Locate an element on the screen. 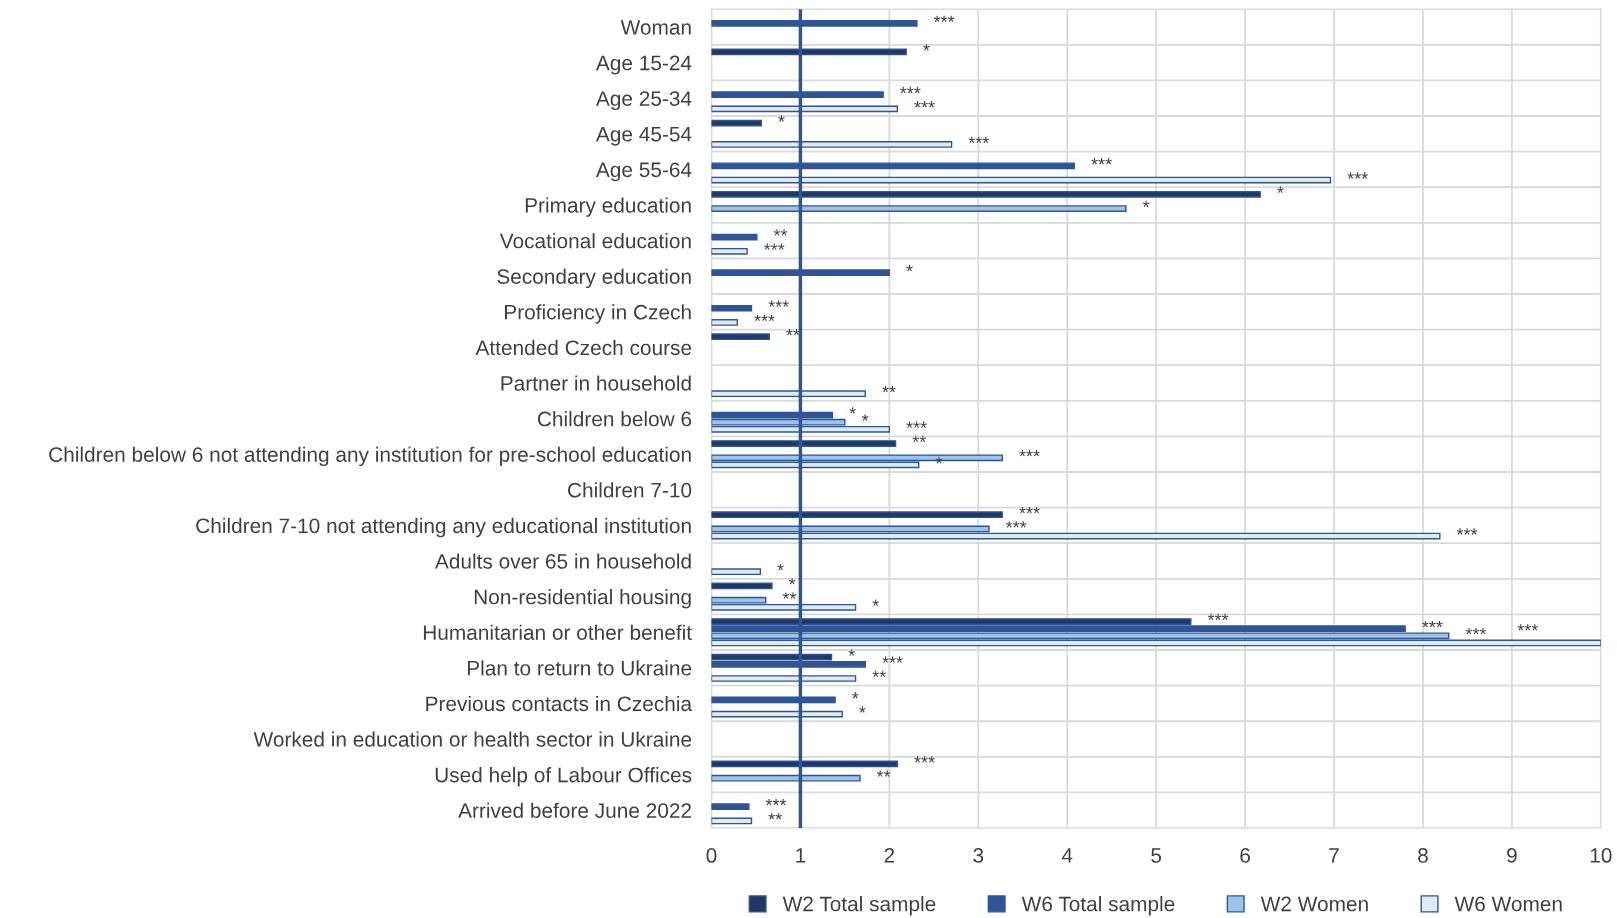 The height and width of the screenshot is (918, 1617). y-tick-label: Partner in household is located at coordinates (596, 383).